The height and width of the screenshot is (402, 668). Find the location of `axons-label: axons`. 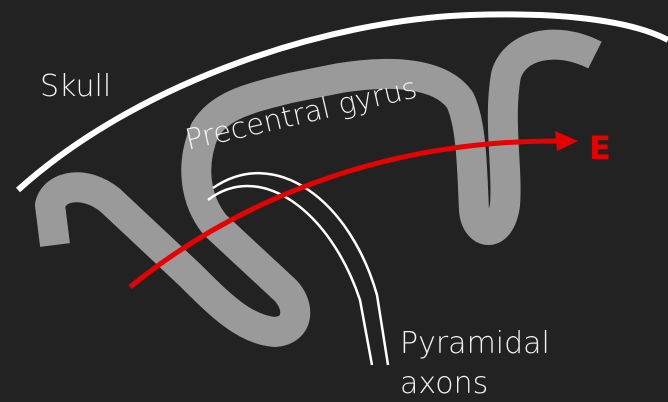

axons-label: axons is located at coordinates (444, 383).